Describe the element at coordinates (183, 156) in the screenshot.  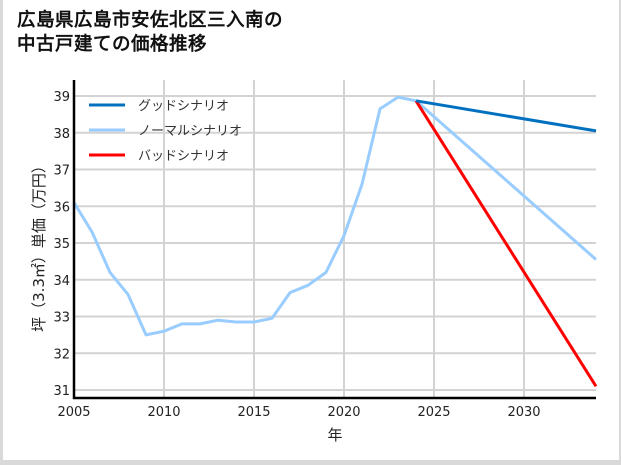
I see `legend-label: バッドシナリオ` at that location.